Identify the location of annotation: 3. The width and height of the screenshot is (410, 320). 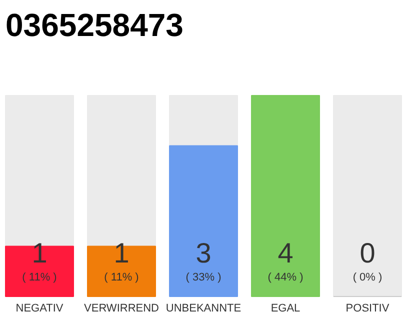
(204, 253).